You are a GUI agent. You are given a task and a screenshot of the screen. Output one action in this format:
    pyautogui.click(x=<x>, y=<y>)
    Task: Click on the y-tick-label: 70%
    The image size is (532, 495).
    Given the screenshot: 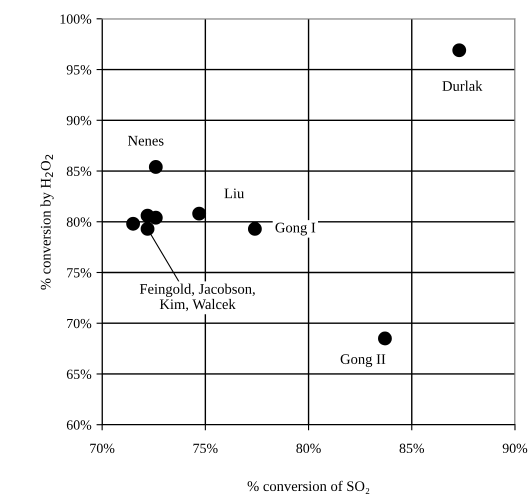 What is the action you would take?
    pyautogui.click(x=79, y=323)
    